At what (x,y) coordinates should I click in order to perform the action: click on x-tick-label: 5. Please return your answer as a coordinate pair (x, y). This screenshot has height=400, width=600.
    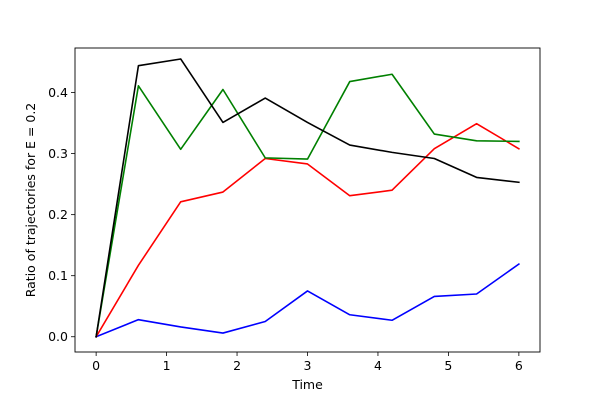
    Looking at the image, I should click on (448, 365).